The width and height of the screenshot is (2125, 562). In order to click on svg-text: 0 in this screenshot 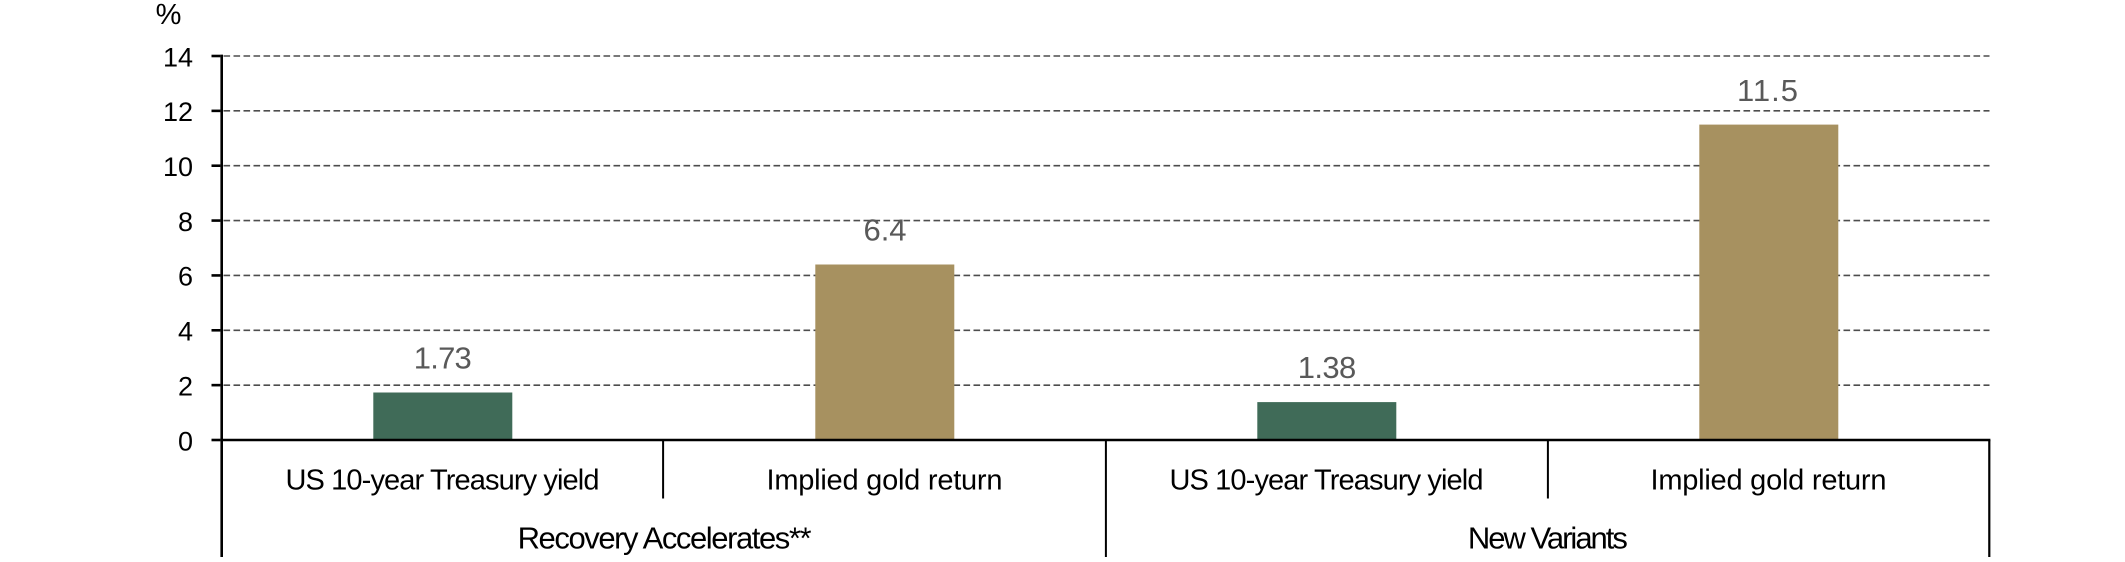, I will do `click(185, 441)`.